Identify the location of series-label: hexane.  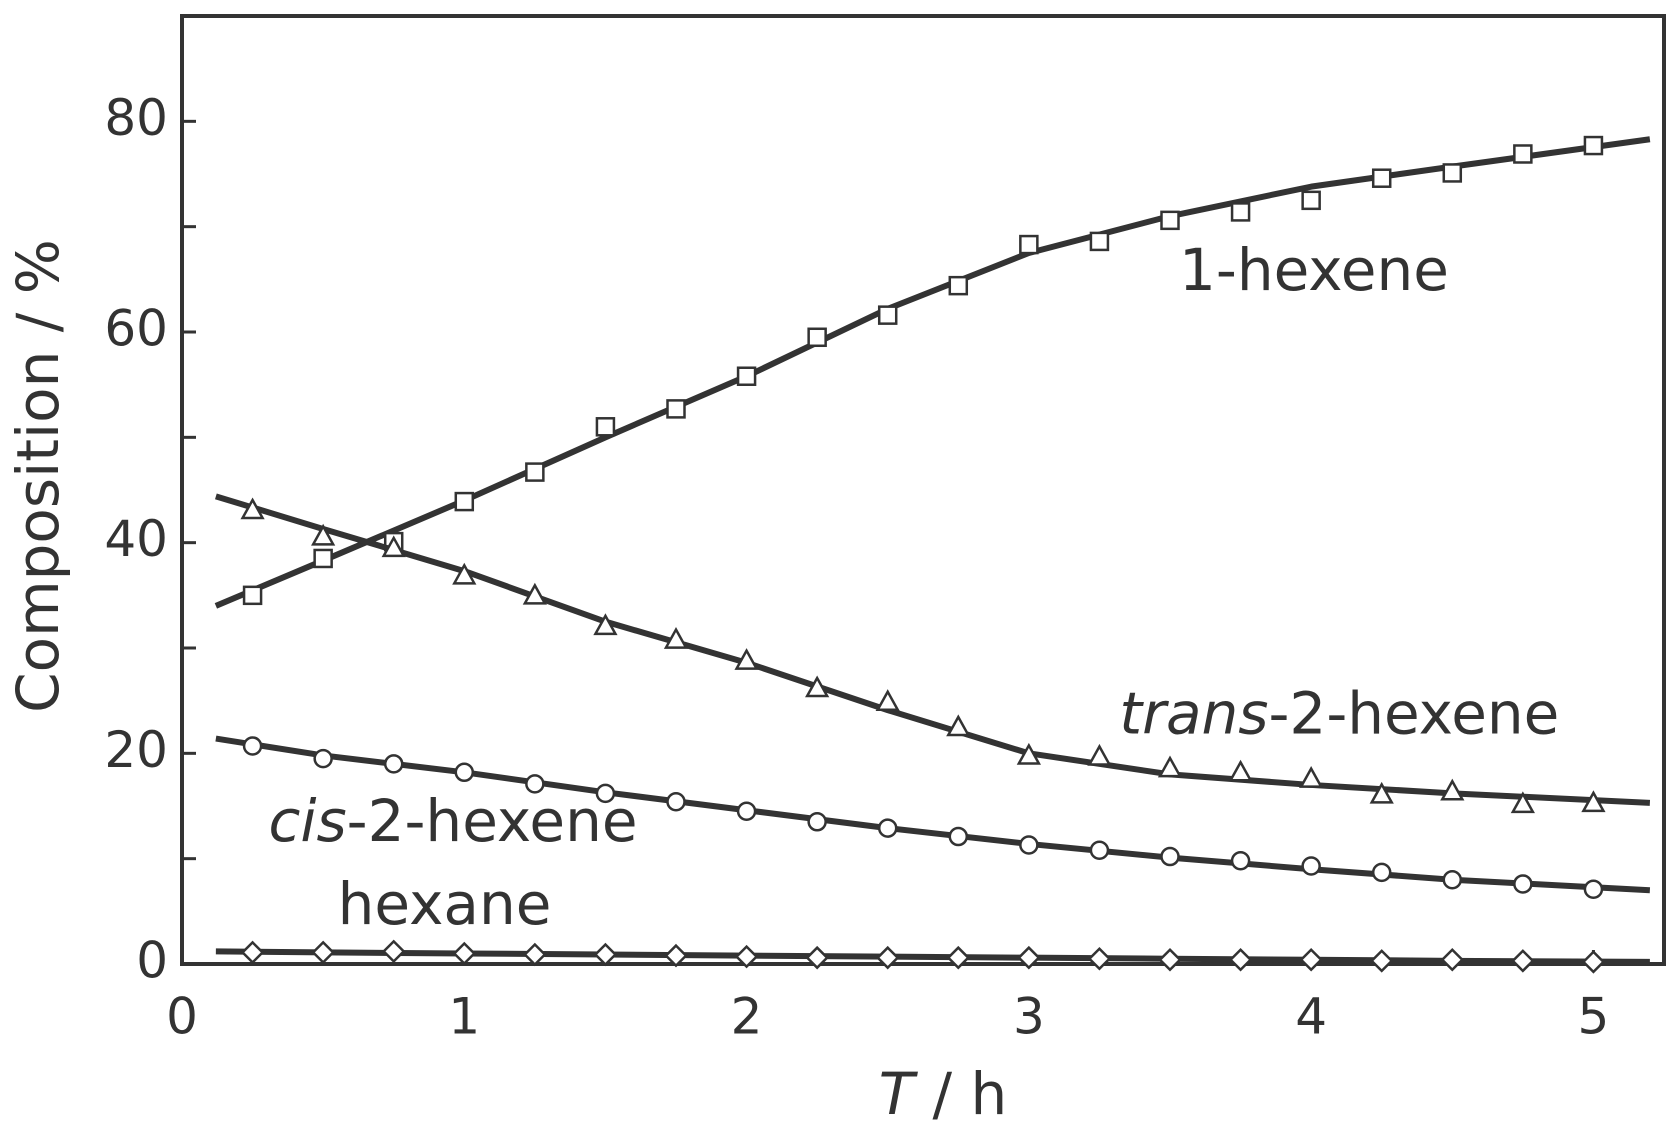
(445, 904).